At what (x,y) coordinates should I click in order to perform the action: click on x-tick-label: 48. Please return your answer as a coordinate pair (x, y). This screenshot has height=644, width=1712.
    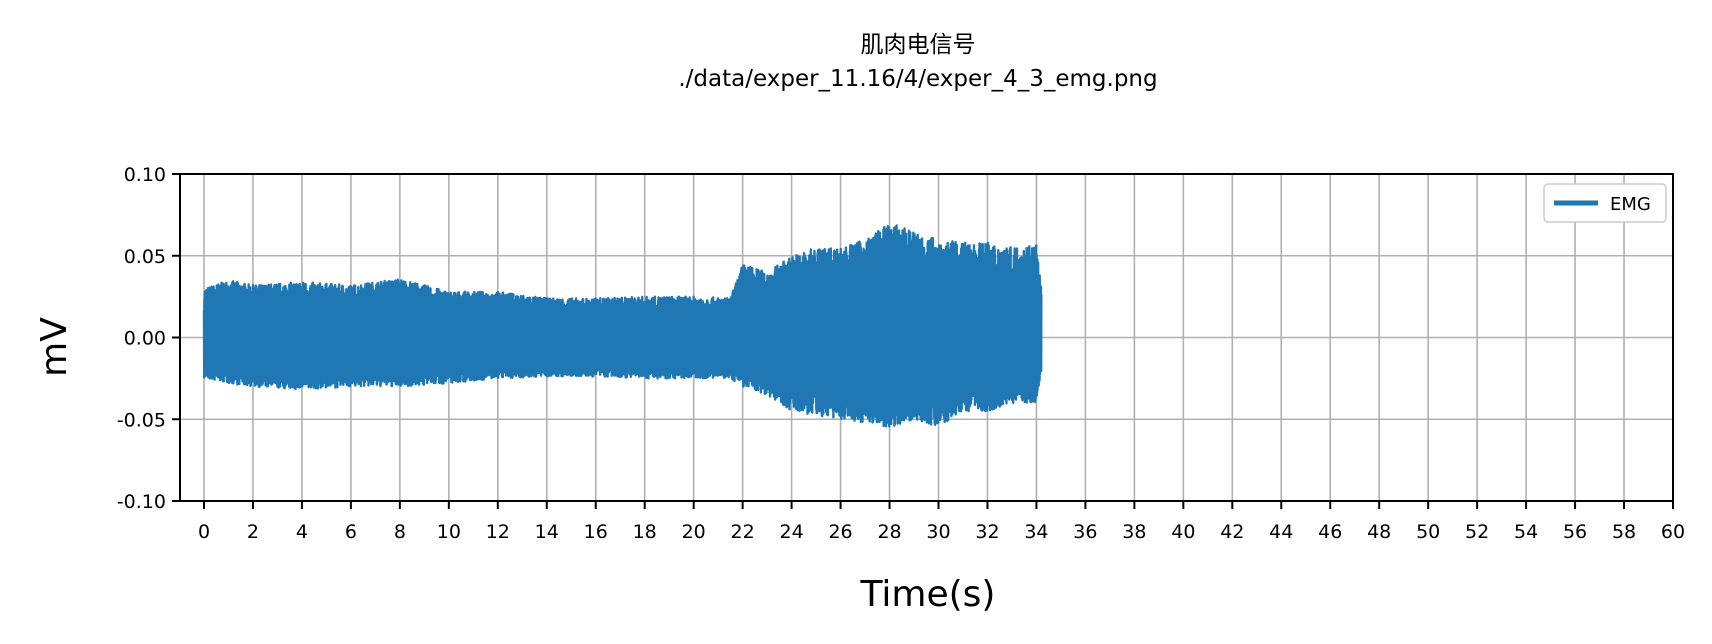
    Looking at the image, I should click on (1379, 532).